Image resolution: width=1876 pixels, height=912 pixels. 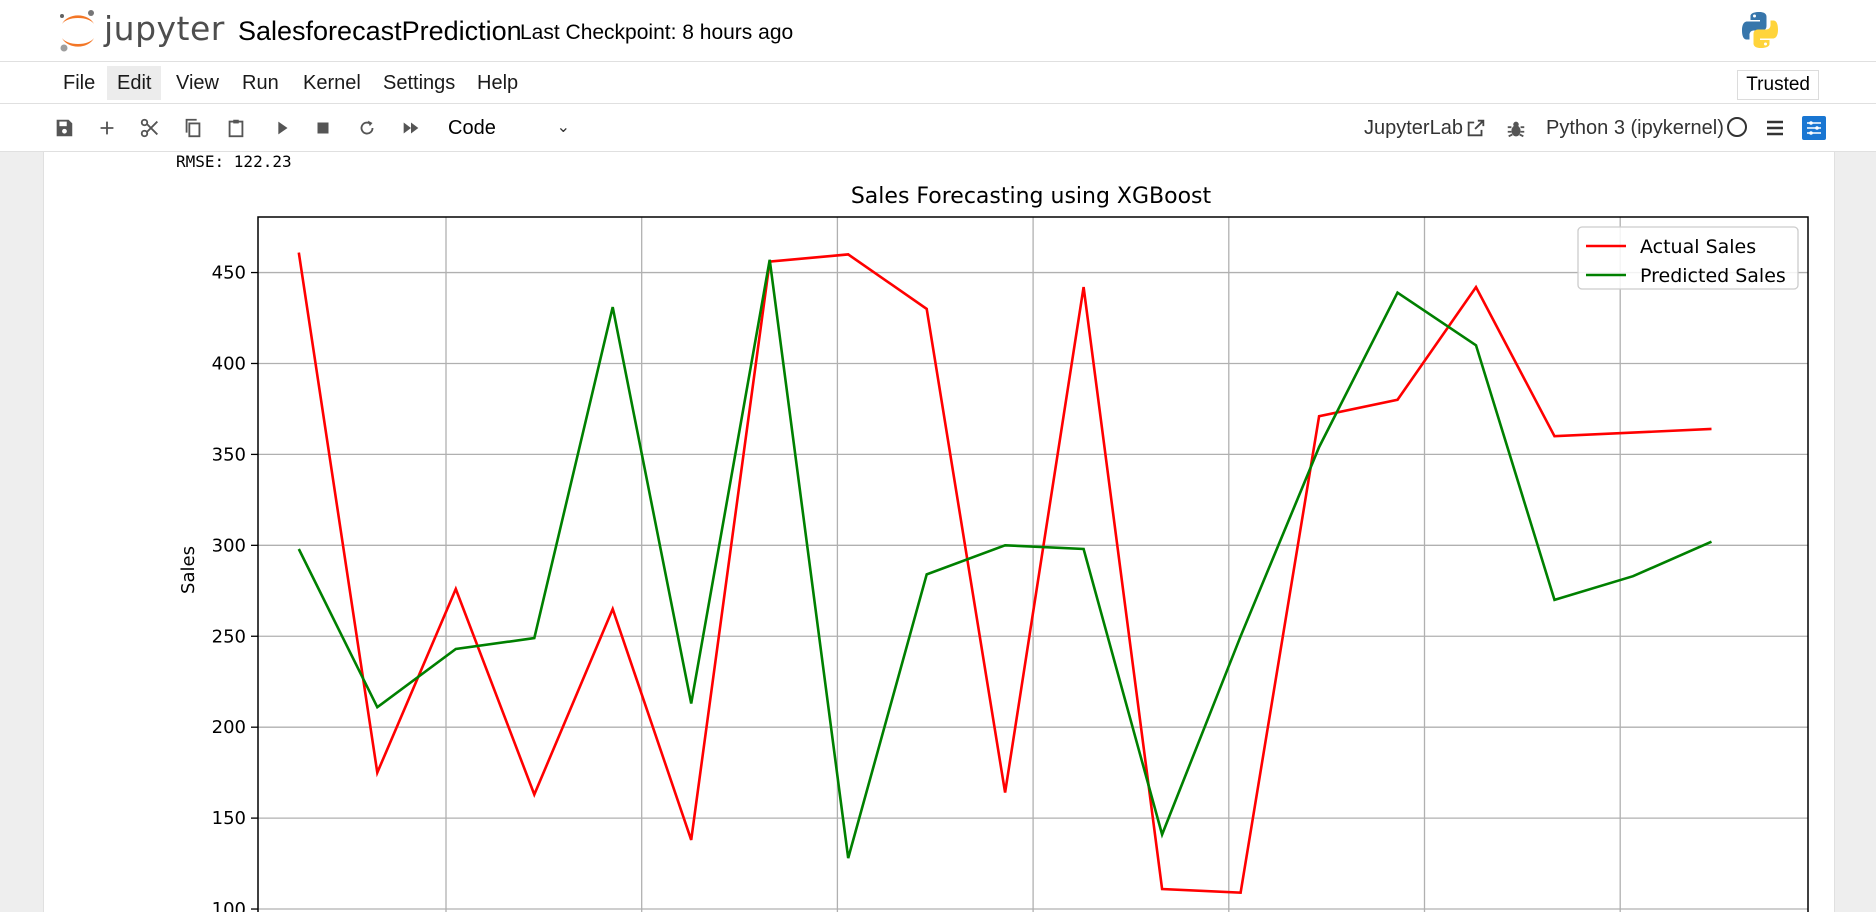 I want to click on debugger-bug-icon, so click(x=1516, y=129).